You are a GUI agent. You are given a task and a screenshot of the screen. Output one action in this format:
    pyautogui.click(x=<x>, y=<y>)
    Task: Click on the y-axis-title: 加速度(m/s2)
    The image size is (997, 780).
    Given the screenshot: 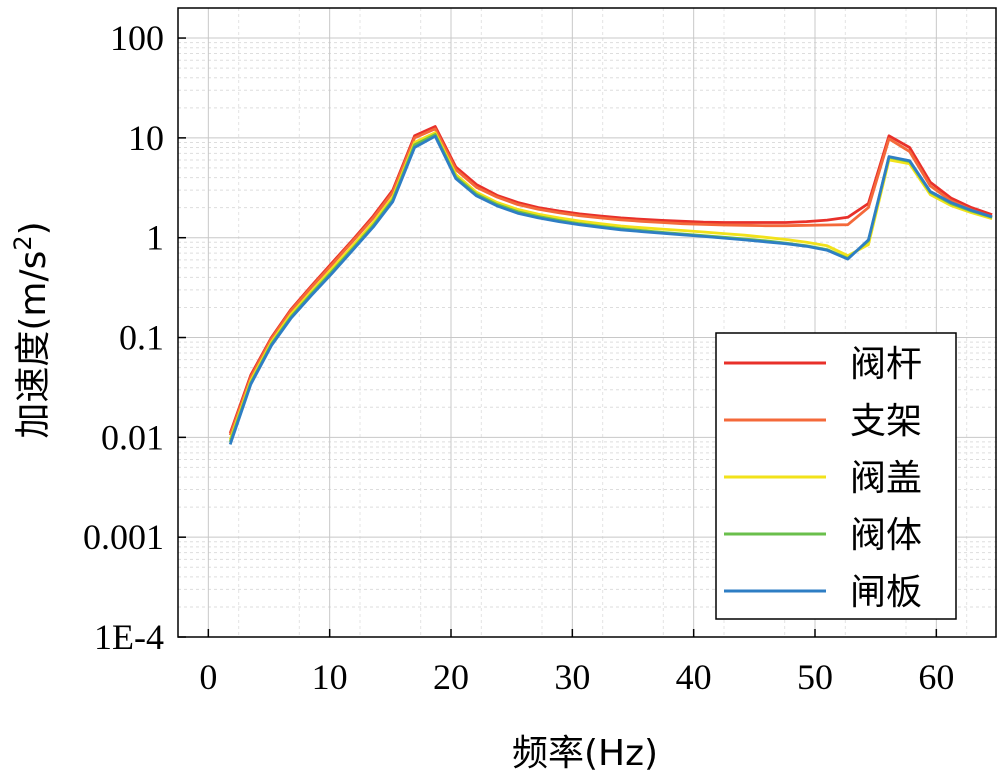 What is the action you would take?
    pyautogui.click(x=31, y=329)
    